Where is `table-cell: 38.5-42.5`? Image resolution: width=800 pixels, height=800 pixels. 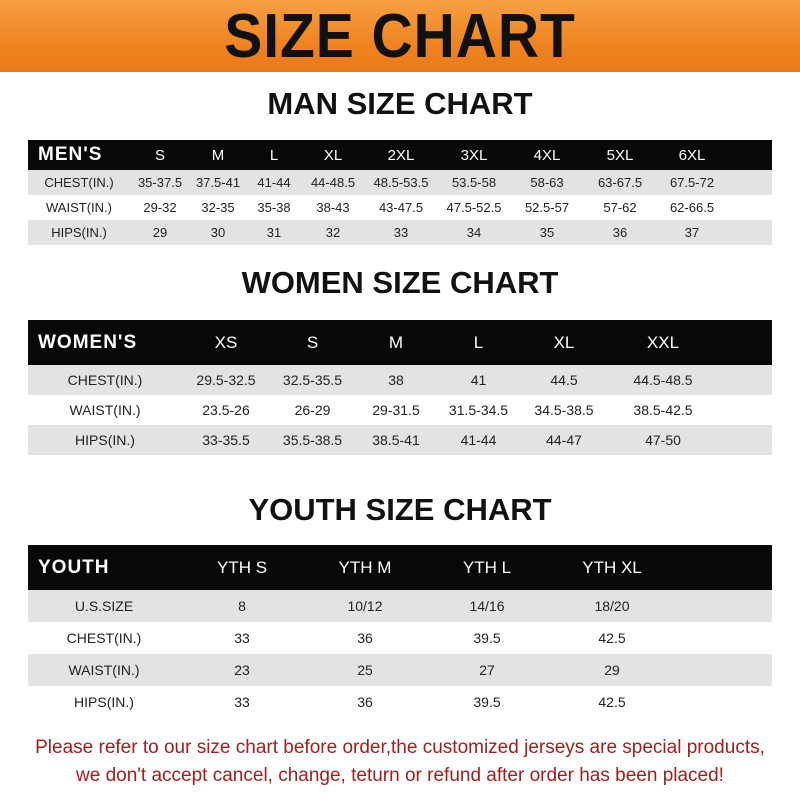
table-cell: 38.5-42.5 is located at coordinates (663, 410).